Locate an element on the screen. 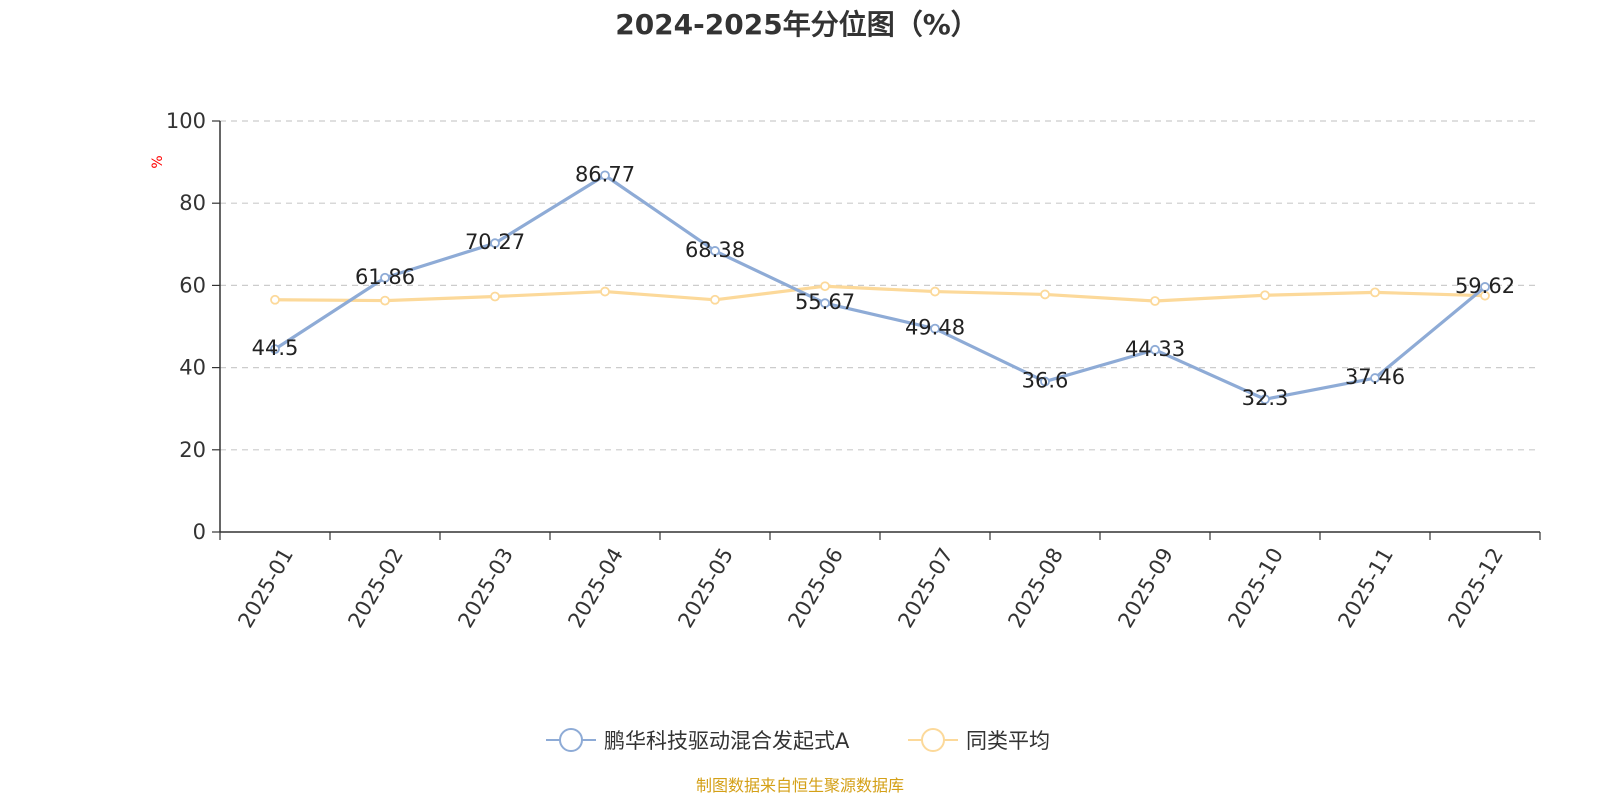 Image resolution: width=1600 pixels, height=800 pixels. data-label: 70.27 is located at coordinates (495, 242).